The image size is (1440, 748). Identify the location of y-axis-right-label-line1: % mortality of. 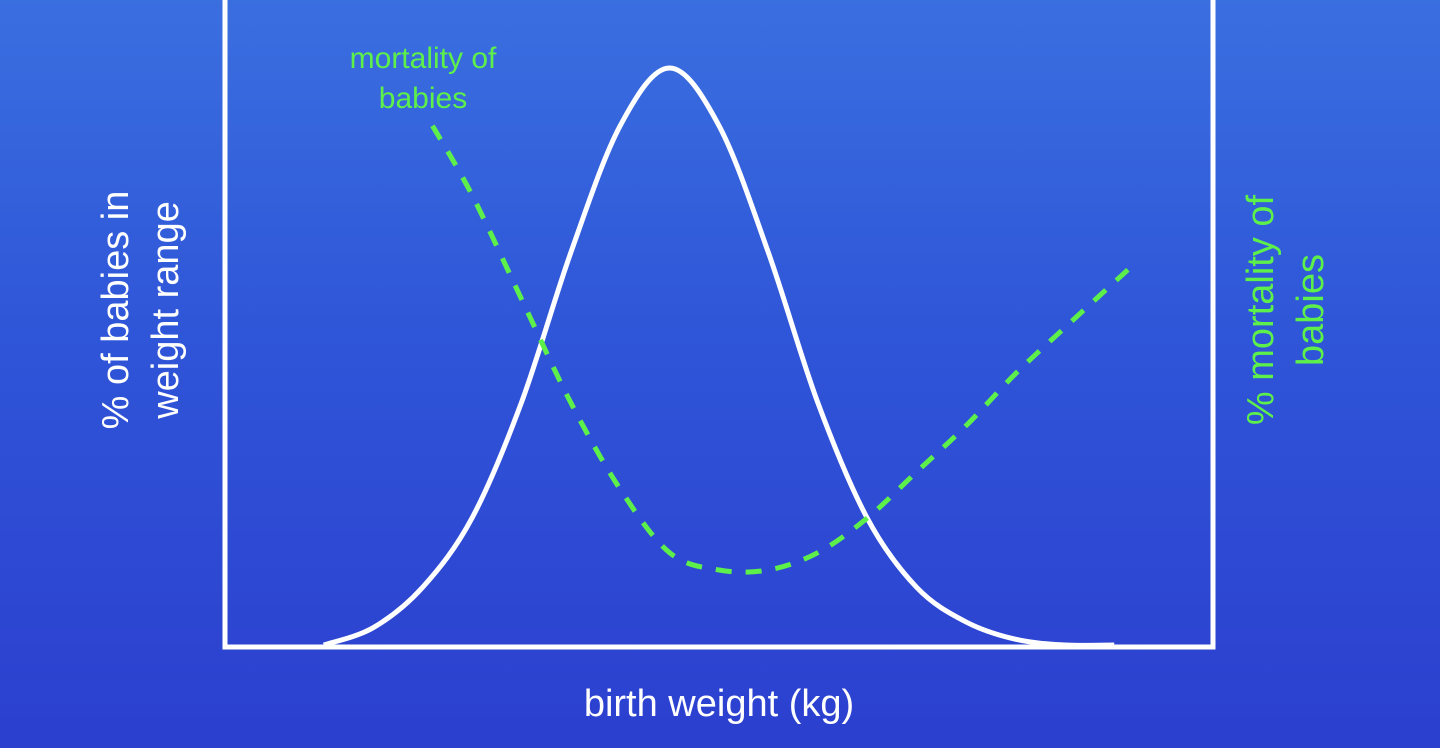
(1261, 309).